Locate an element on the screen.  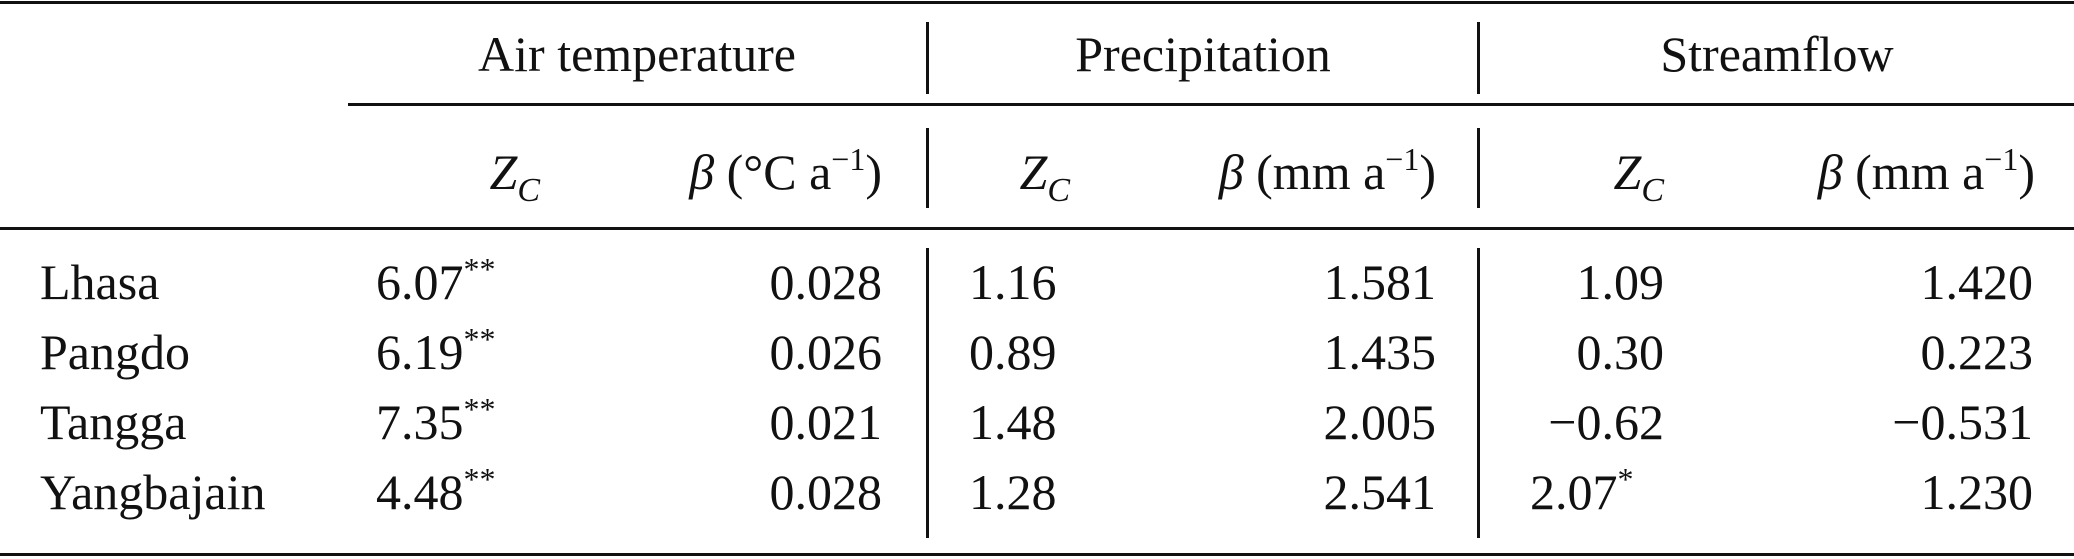
flow-z-value: 2.07* is located at coordinates (1612, 492).